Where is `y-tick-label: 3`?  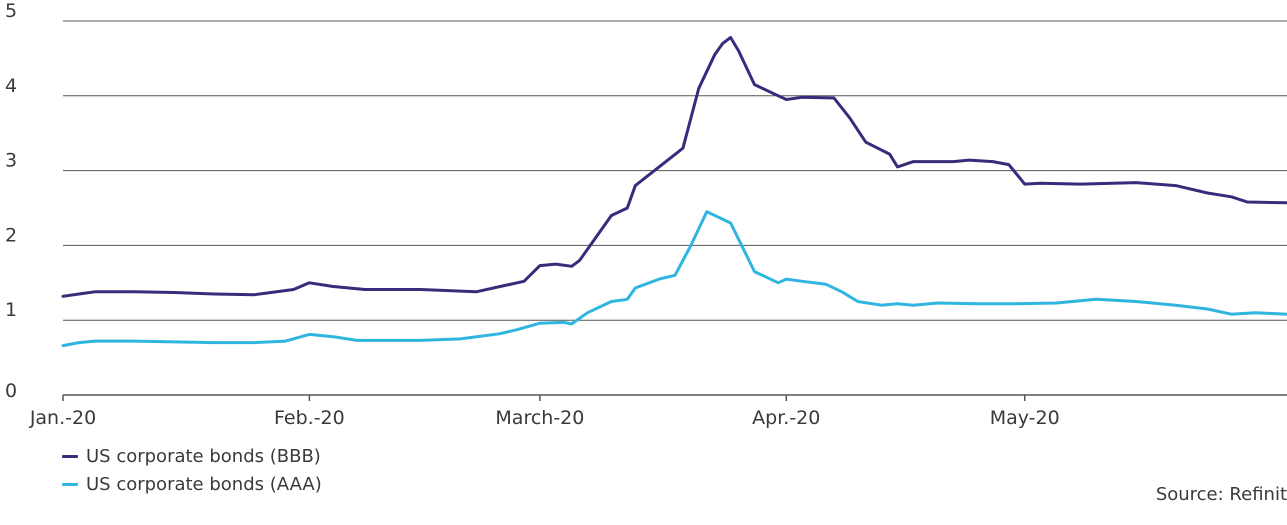 y-tick-label: 3 is located at coordinates (11, 161).